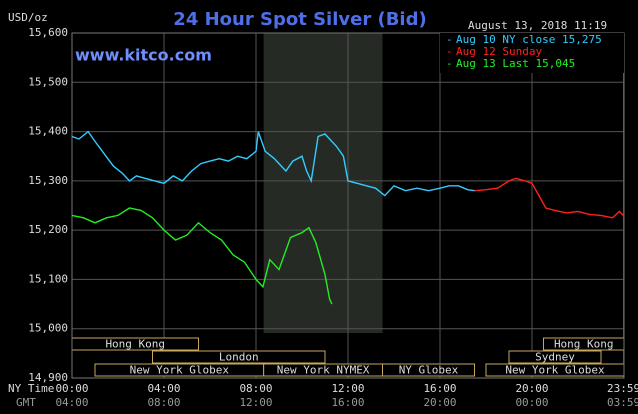 The width and height of the screenshot is (638, 414). What do you see at coordinates (347, 388) in the screenshot?
I see `x-tick-label: 12:00` at bounding box center [347, 388].